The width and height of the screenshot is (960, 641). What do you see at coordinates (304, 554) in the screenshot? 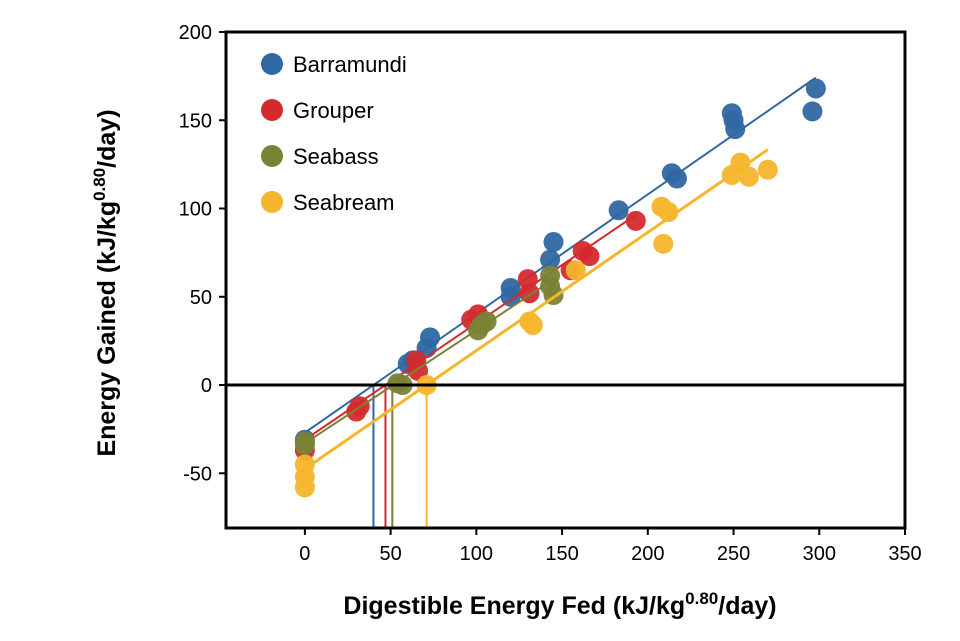
I see `x-tick-label: 0` at bounding box center [304, 554].